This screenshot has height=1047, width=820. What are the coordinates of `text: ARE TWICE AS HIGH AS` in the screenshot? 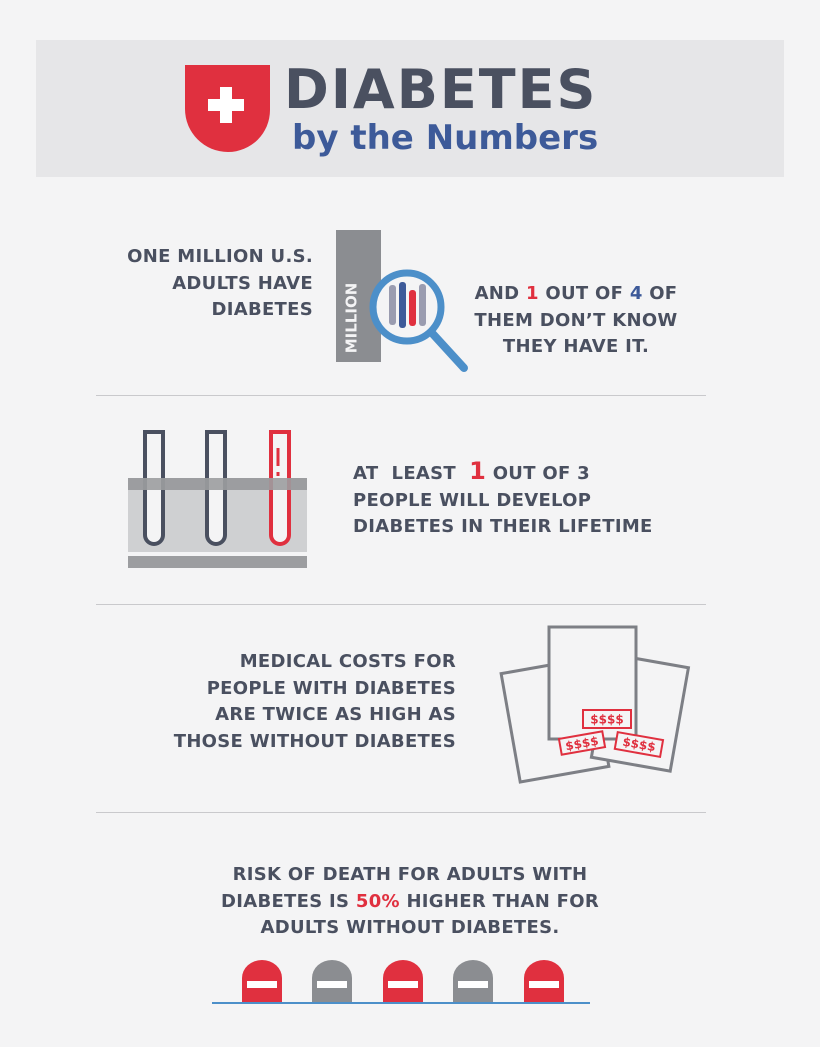 It's located at (335, 714).